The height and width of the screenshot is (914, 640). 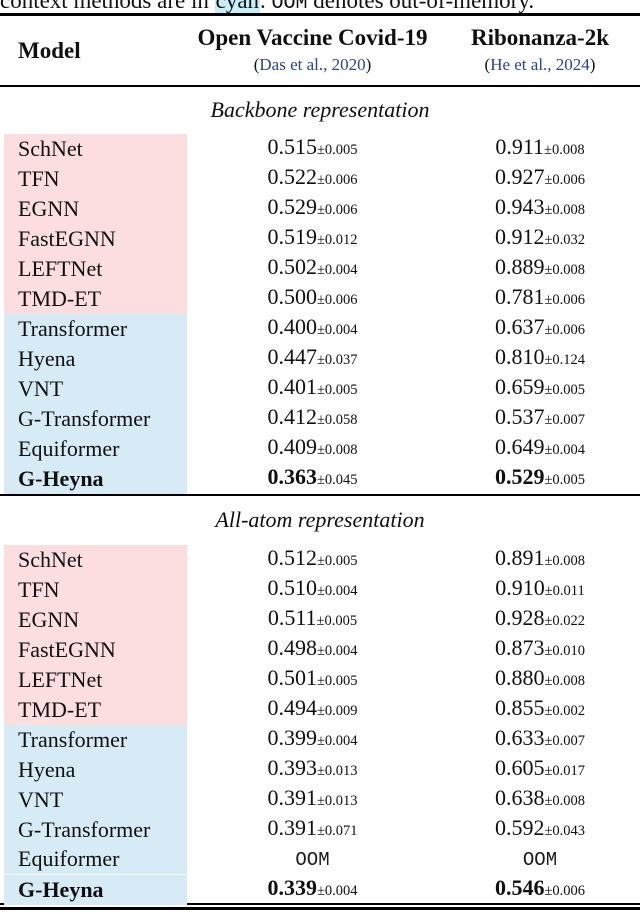 What do you see at coordinates (337, 480) in the screenshot?
I see `metric-std: ±0.045` at bounding box center [337, 480].